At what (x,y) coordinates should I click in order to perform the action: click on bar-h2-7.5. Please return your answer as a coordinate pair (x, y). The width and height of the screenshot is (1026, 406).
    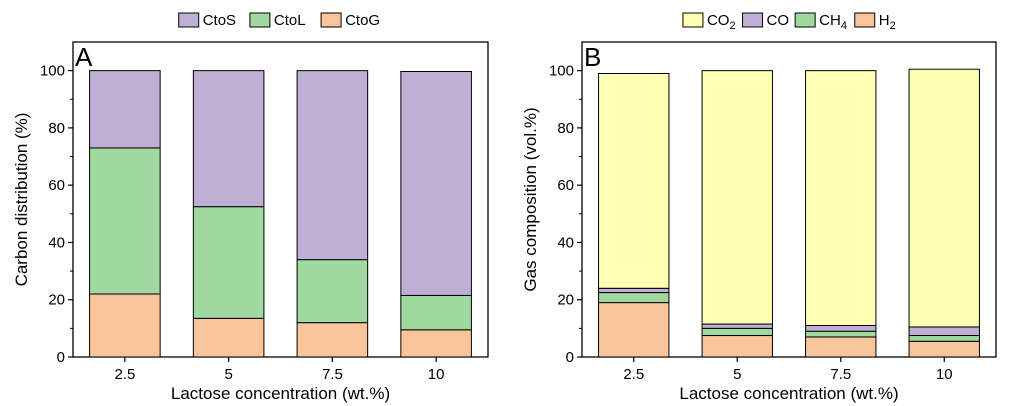
    Looking at the image, I should click on (841, 347).